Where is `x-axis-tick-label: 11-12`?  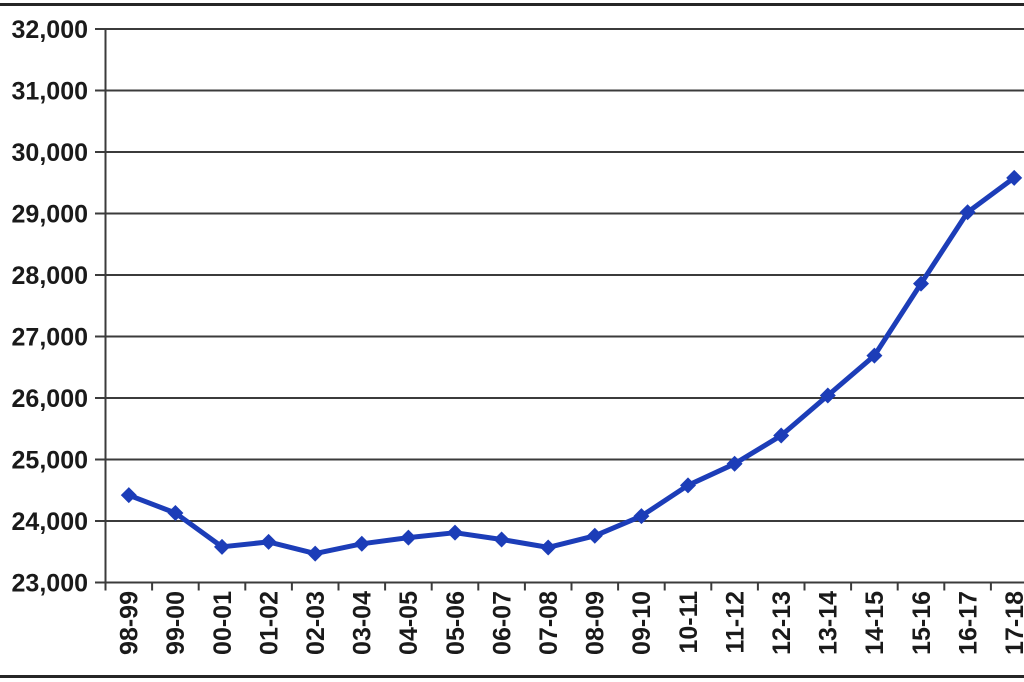
x-axis-tick-label: 11-12 is located at coordinates (735, 622).